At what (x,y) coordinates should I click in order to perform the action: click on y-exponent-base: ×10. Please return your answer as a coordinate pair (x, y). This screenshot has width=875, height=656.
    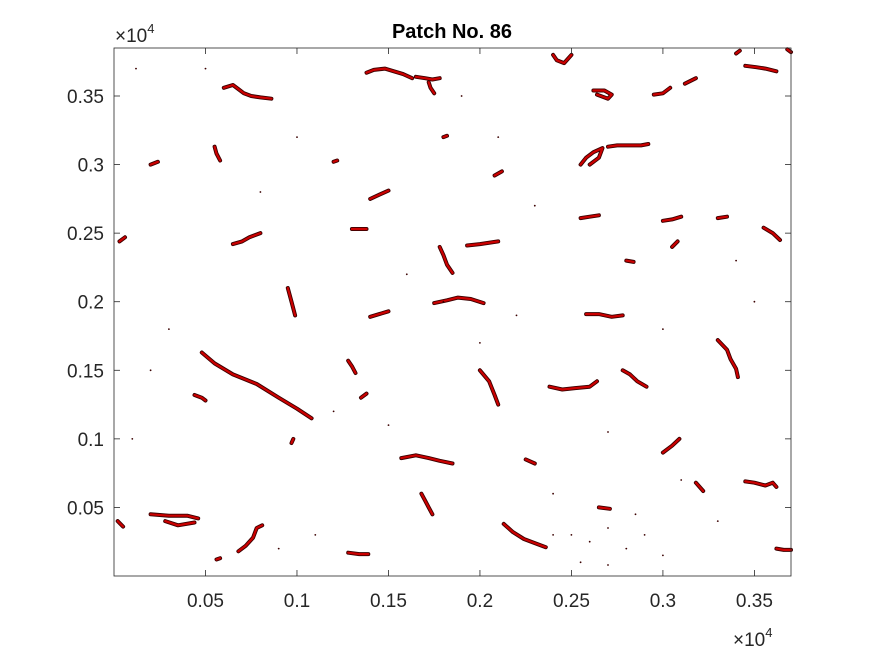
    Looking at the image, I should click on (131, 36).